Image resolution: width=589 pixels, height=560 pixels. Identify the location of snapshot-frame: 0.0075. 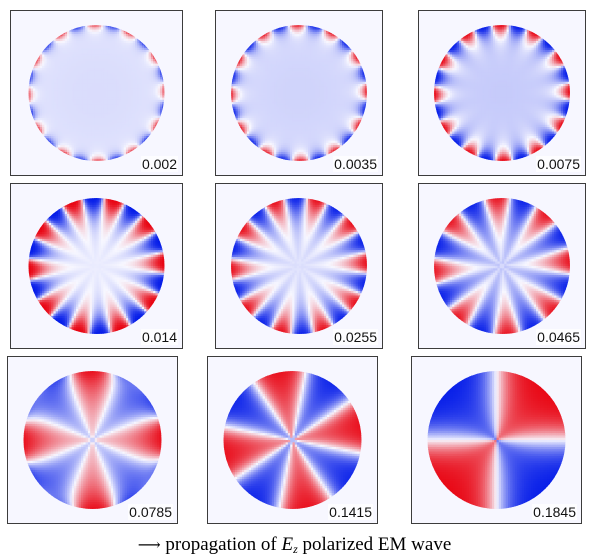
(502, 93).